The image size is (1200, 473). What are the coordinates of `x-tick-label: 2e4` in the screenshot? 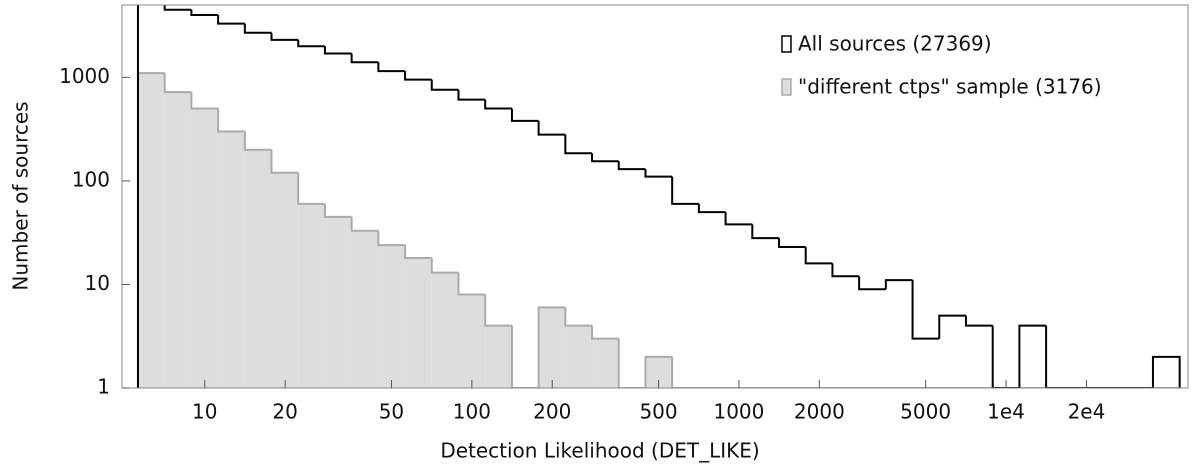 It's located at (1087, 412).